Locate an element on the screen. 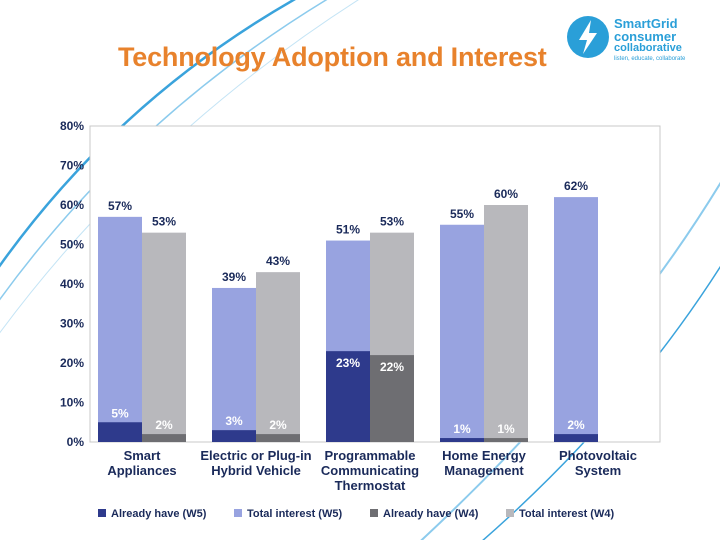 The image size is (720, 540). legend-item-total-w4: Total interest (W4) is located at coordinates (560, 514).